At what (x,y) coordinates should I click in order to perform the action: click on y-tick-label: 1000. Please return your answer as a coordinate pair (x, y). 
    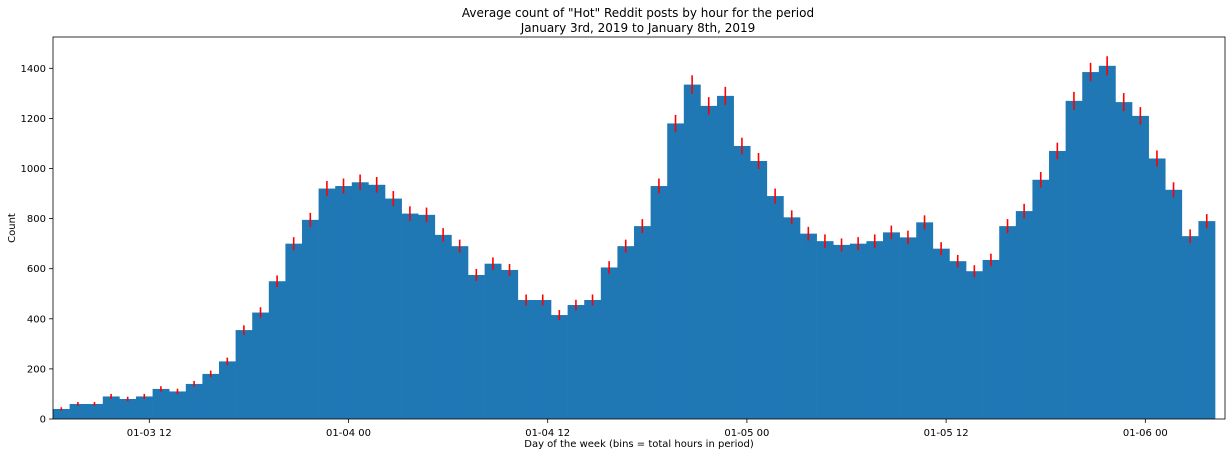
    Looking at the image, I should click on (33, 169).